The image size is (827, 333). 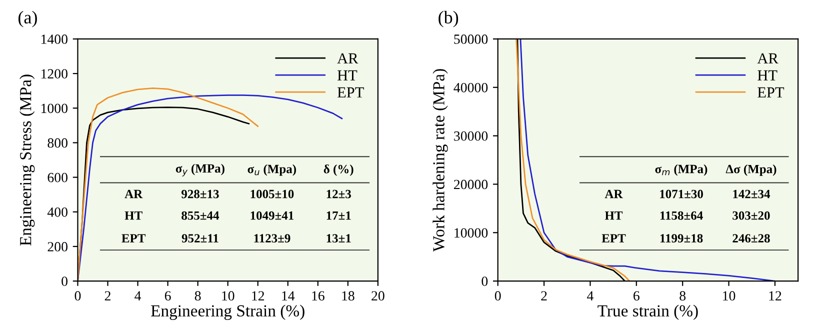 I want to click on annotation: 1158±64, so click(x=681, y=215).